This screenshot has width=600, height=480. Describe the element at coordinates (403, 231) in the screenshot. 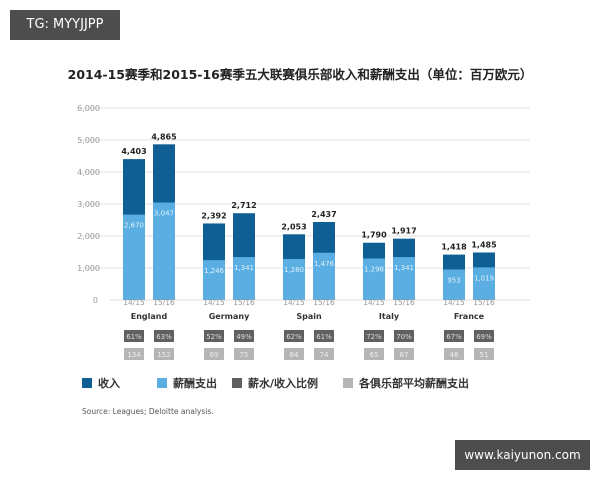

I see `revenue-label: 1,917` at that location.